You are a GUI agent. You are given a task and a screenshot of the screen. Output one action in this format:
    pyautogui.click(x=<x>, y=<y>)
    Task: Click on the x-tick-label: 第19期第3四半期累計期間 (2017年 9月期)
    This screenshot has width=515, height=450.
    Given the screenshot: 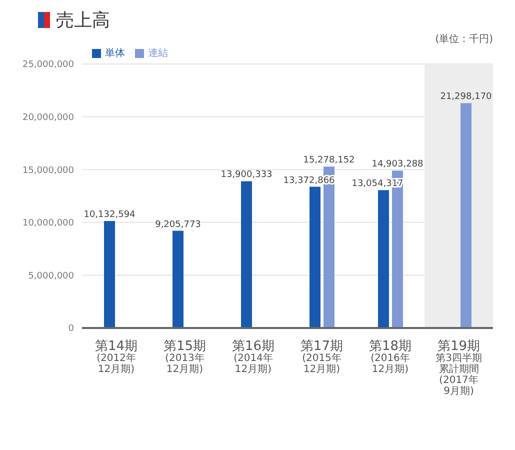 What is the action you would take?
    pyautogui.click(x=459, y=368)
    